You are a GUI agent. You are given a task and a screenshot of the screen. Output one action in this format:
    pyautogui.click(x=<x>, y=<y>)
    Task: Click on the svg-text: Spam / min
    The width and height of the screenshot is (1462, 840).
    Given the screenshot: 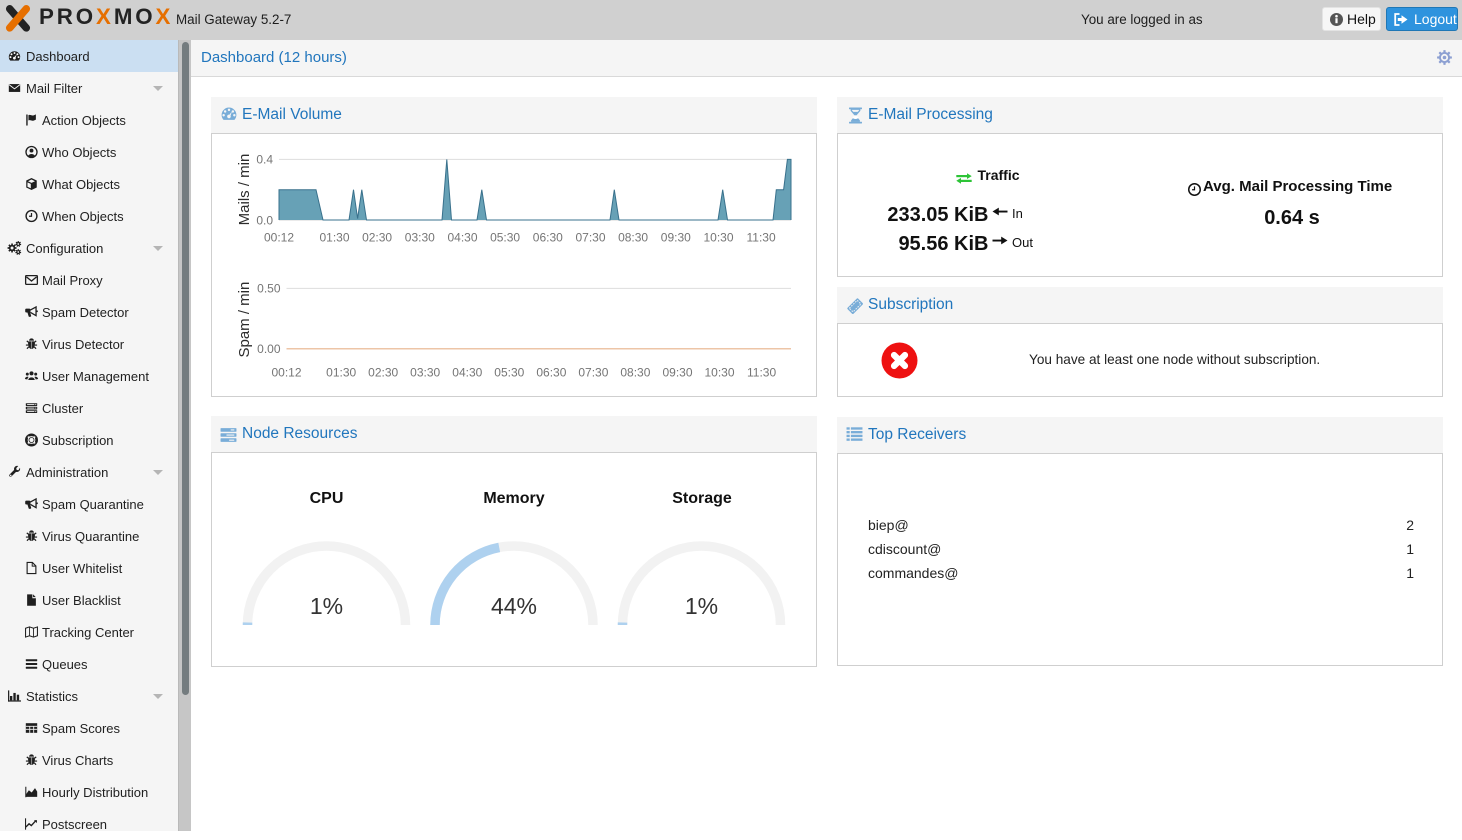 What is the action you would take?
    pyautogui.click(x=244, y=320)
    